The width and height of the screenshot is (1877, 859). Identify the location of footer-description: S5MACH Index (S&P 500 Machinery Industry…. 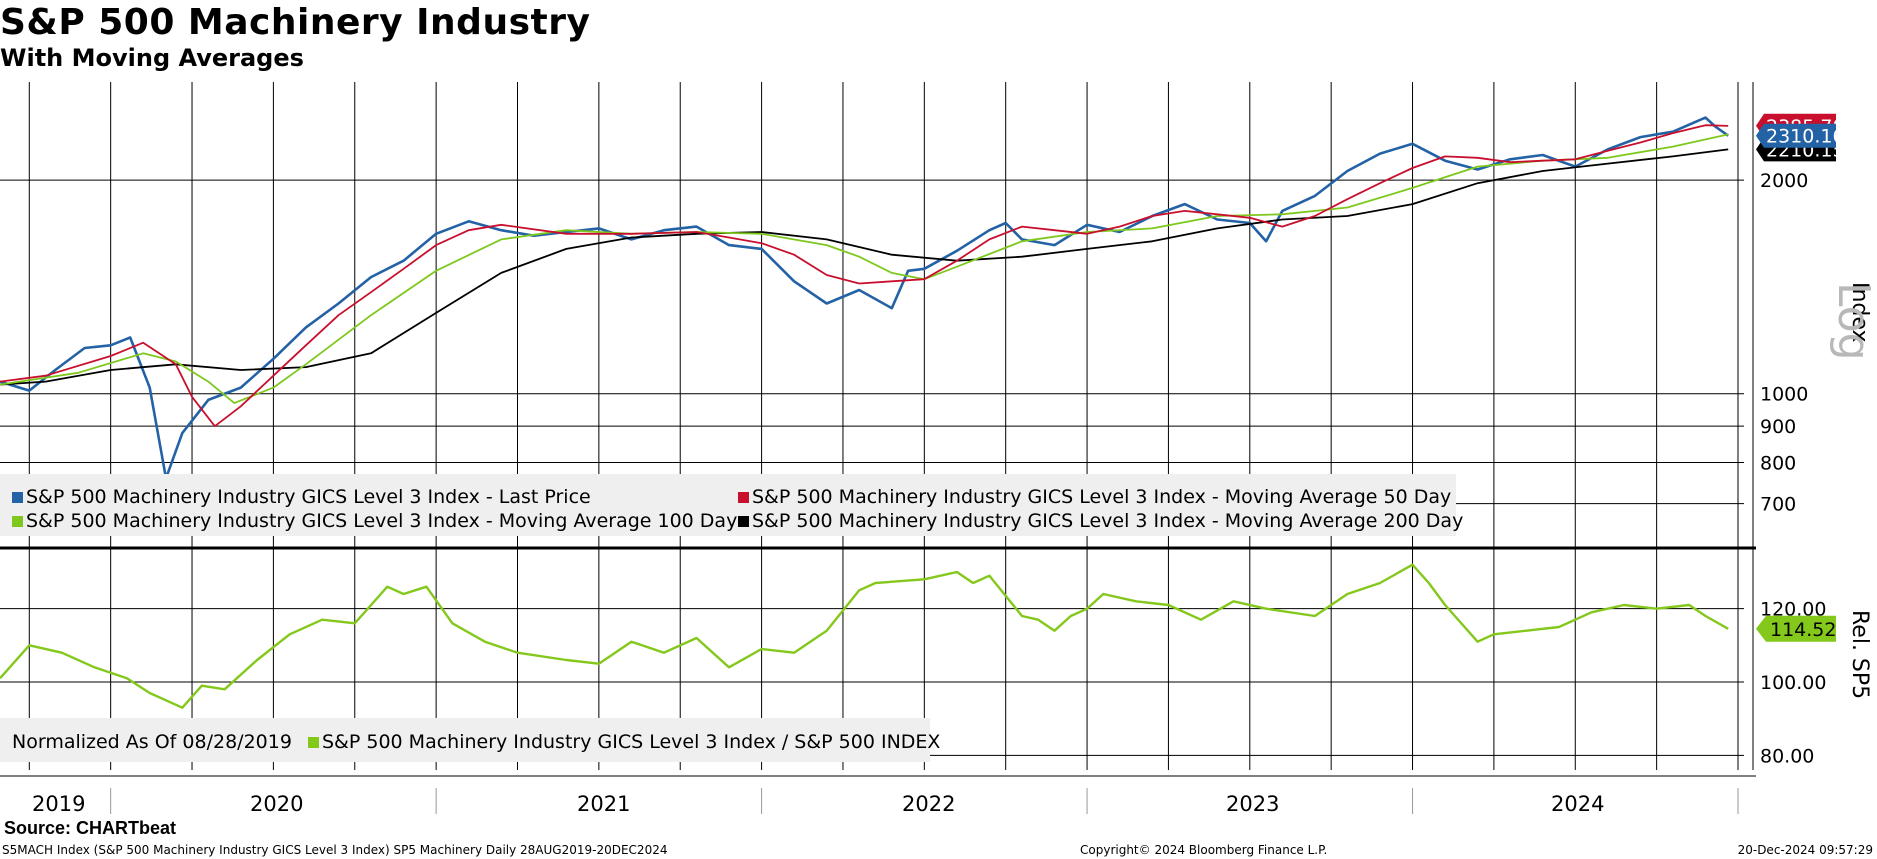
(335, 850).